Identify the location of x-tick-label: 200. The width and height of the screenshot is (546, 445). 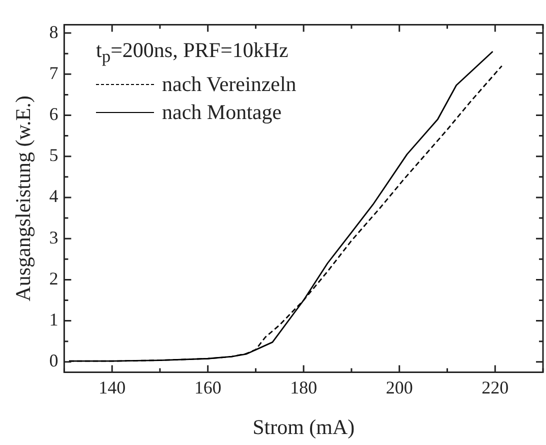
(399, 388).